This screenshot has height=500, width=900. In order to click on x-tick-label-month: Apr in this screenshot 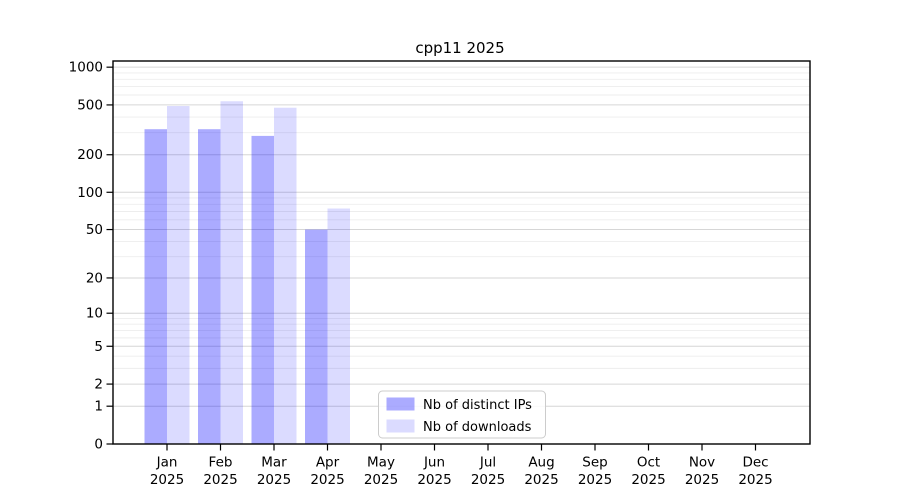, I will do `click(328, 463)`.